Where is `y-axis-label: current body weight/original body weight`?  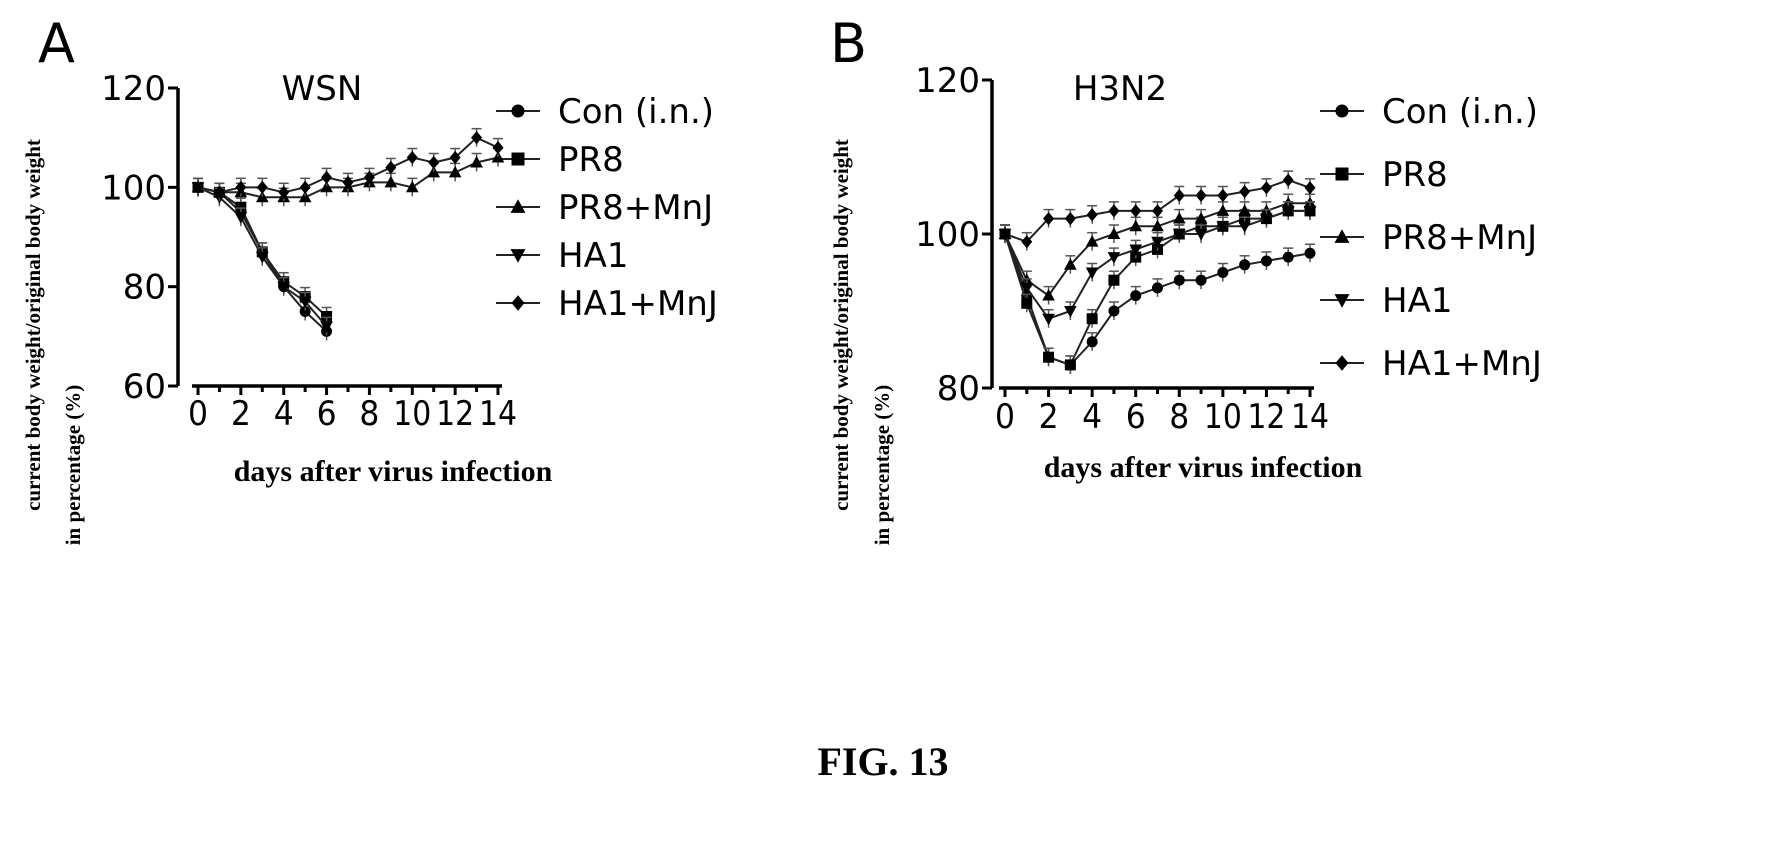 y-axis-label: current body weight/original body weight is located at coordinates (841, 325).